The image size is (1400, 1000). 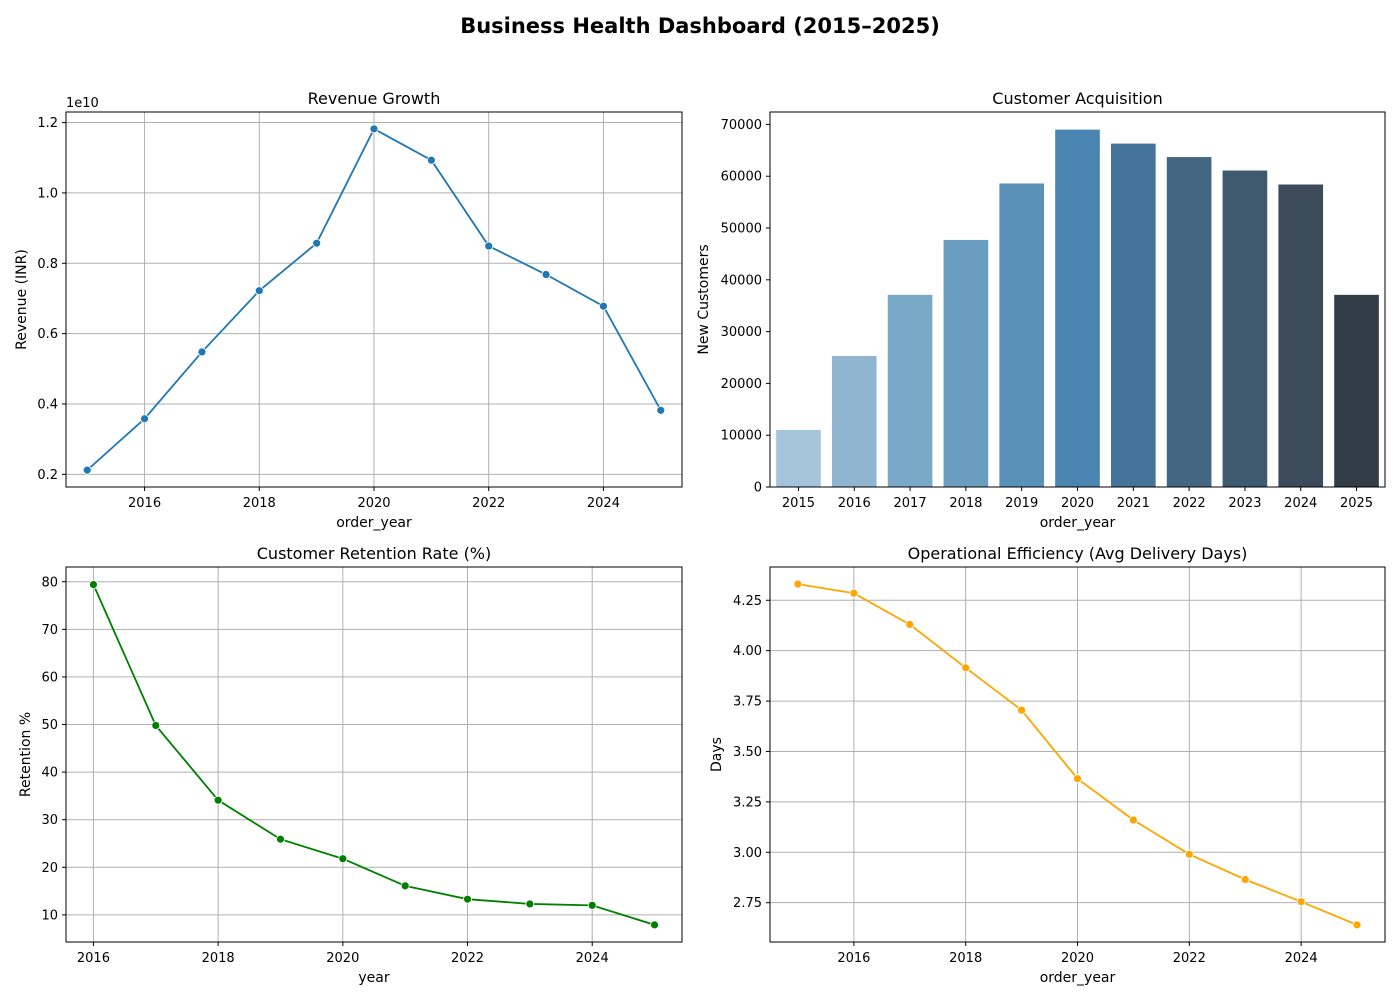 I want to click on bar-2022, so click(x=1189, y=322).